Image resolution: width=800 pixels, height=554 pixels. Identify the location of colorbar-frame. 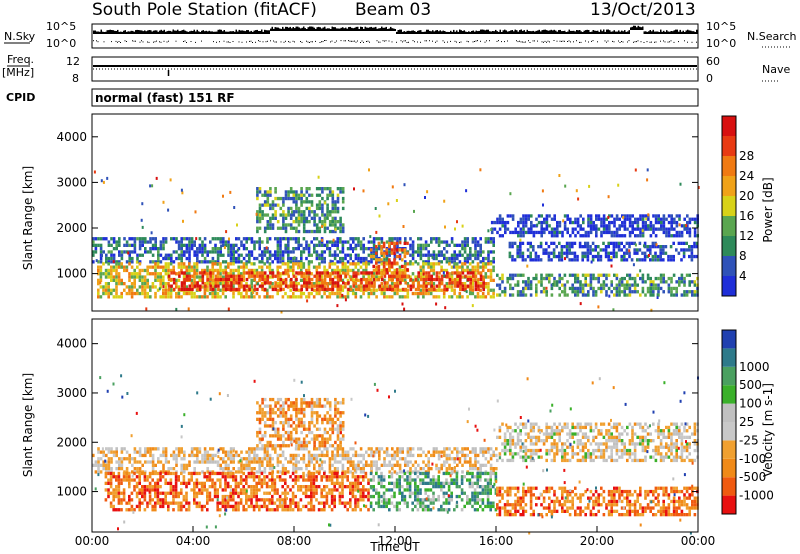
(729, 206).